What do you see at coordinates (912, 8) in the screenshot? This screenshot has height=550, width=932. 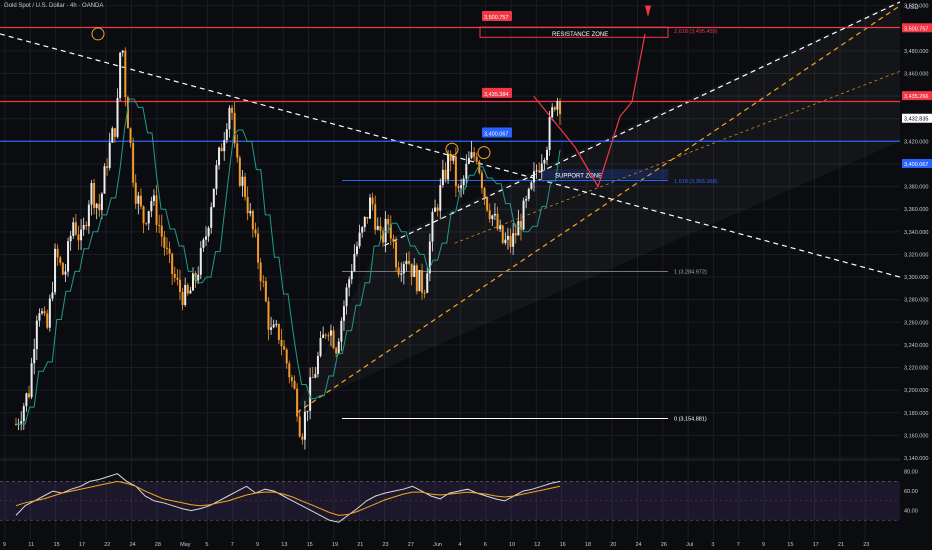 I see `currency-label: USD` at bounding box center [912, 8].